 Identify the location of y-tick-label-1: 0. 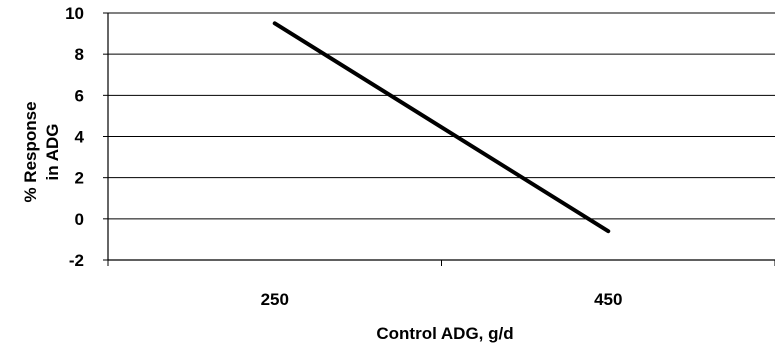
(79, 219).